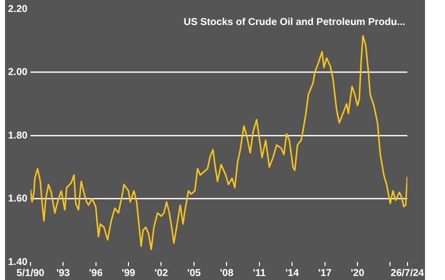 The height and width of the screenshot is (280, 445). I want to click on x-tick-label: '96, so click(96, 273).